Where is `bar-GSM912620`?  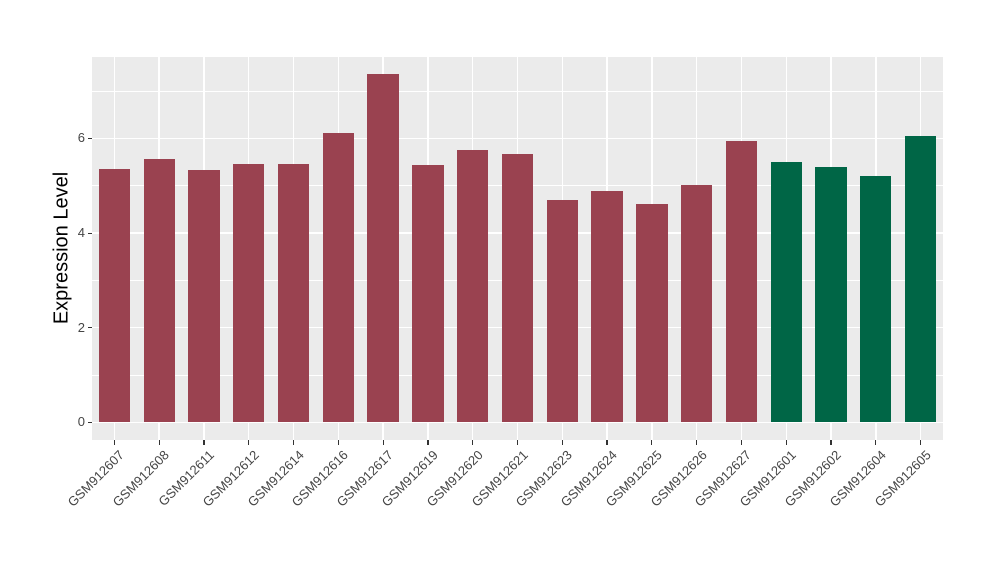 bar-GSM912620 is located at coordinates (473, 286).